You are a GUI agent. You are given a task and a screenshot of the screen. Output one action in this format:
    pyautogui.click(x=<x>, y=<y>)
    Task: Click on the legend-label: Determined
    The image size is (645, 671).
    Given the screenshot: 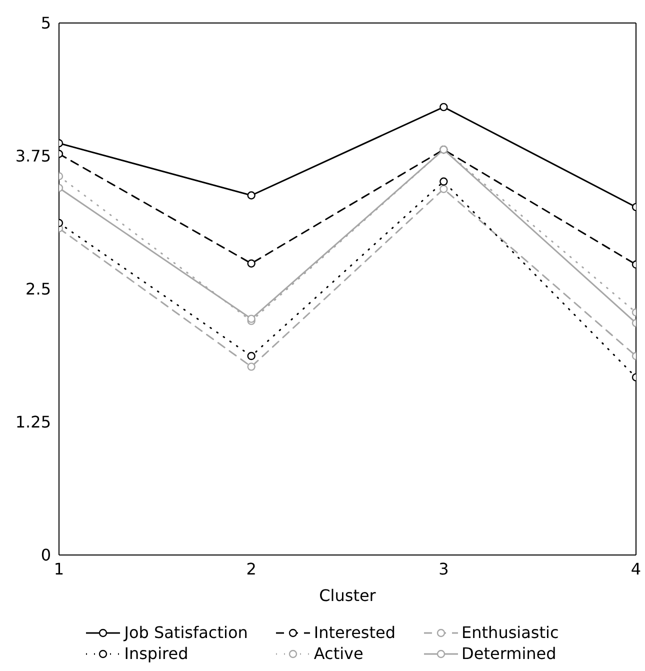 What is the action you would take?
    pyautogui.click(x=509, y=653)
    